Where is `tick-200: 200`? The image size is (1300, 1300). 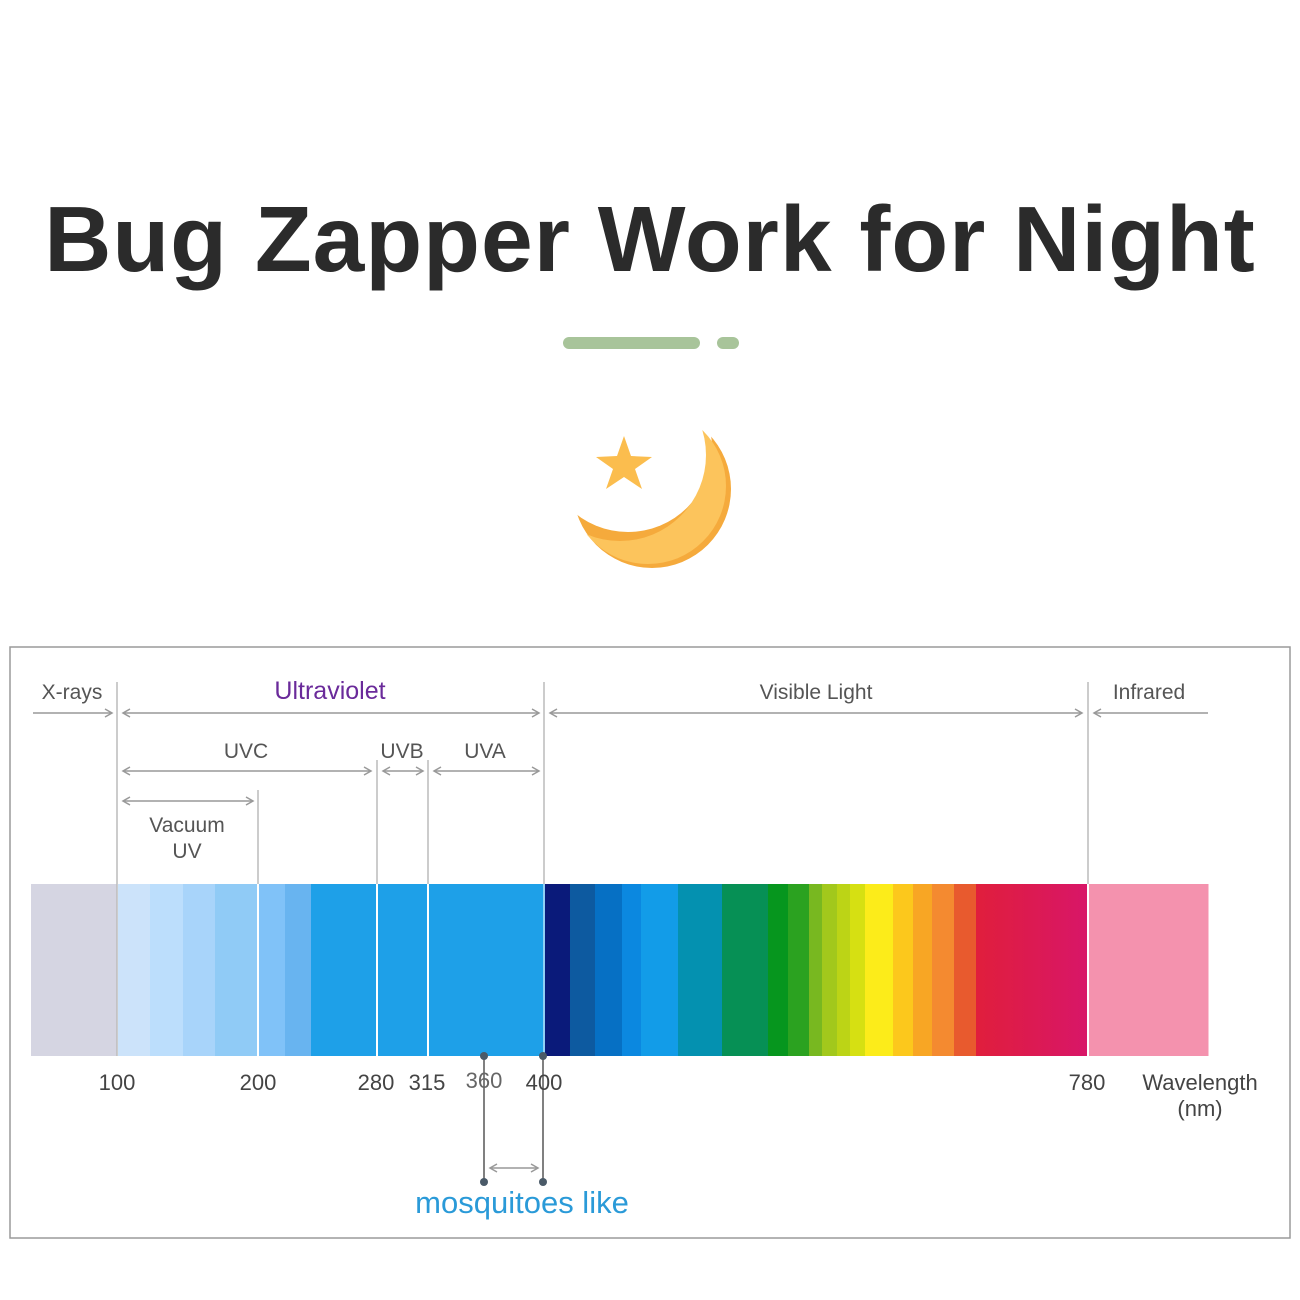
tick-200: 200 is located at coordinates (258, 1082).